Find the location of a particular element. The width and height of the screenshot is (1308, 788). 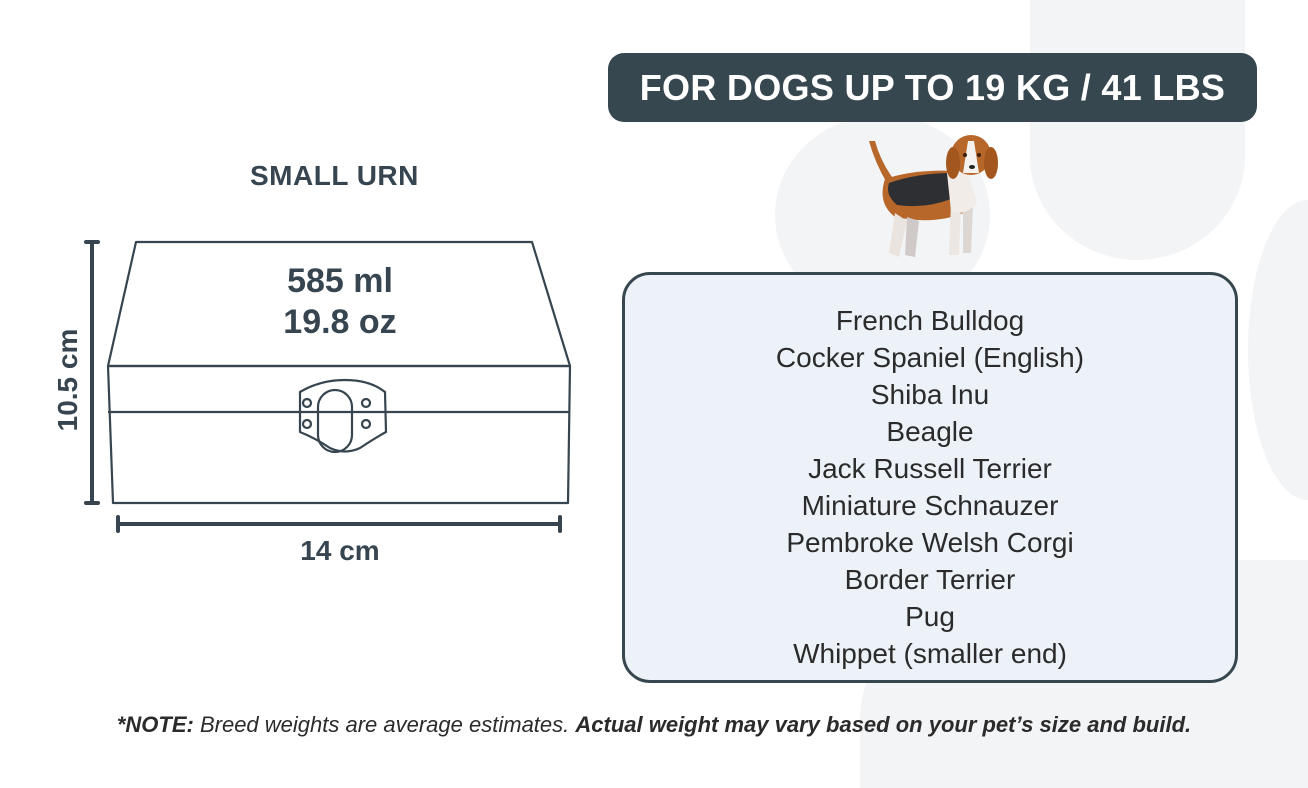

weight-banner-text: FOR DOGS UP TO 19 KG / 41 LBS is located at coordinates (932, 87).